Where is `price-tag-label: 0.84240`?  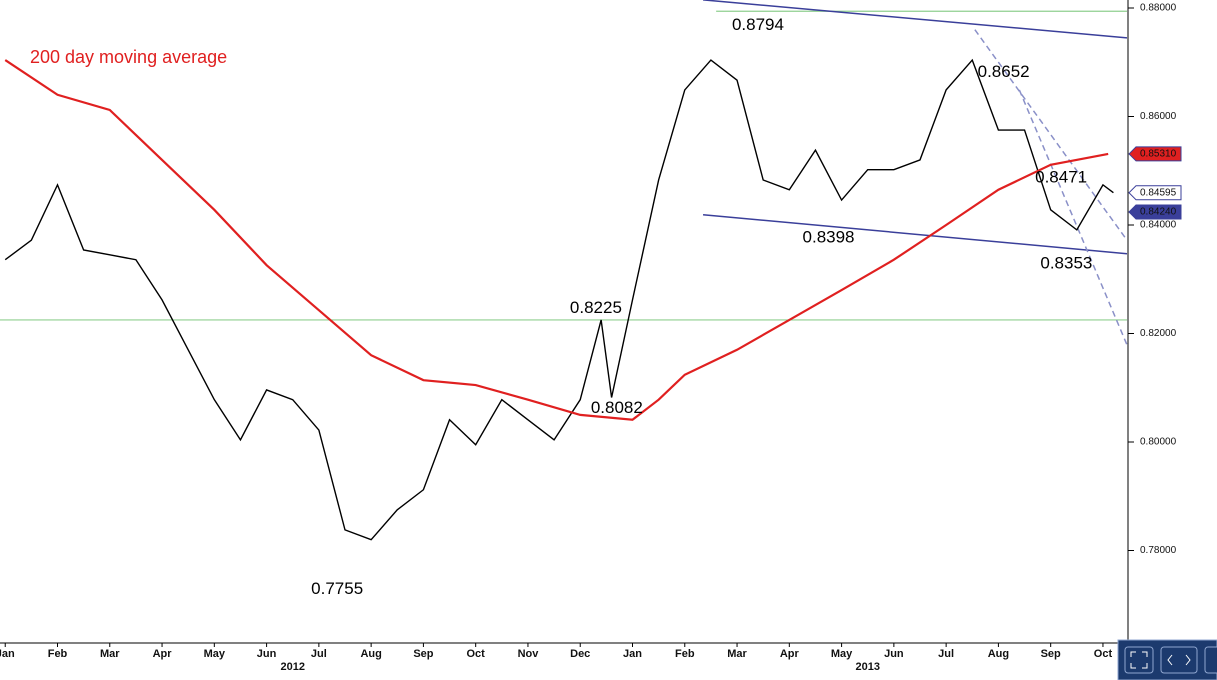 price-tag-label: 0.84240 is located at coordinates (1158, 212).